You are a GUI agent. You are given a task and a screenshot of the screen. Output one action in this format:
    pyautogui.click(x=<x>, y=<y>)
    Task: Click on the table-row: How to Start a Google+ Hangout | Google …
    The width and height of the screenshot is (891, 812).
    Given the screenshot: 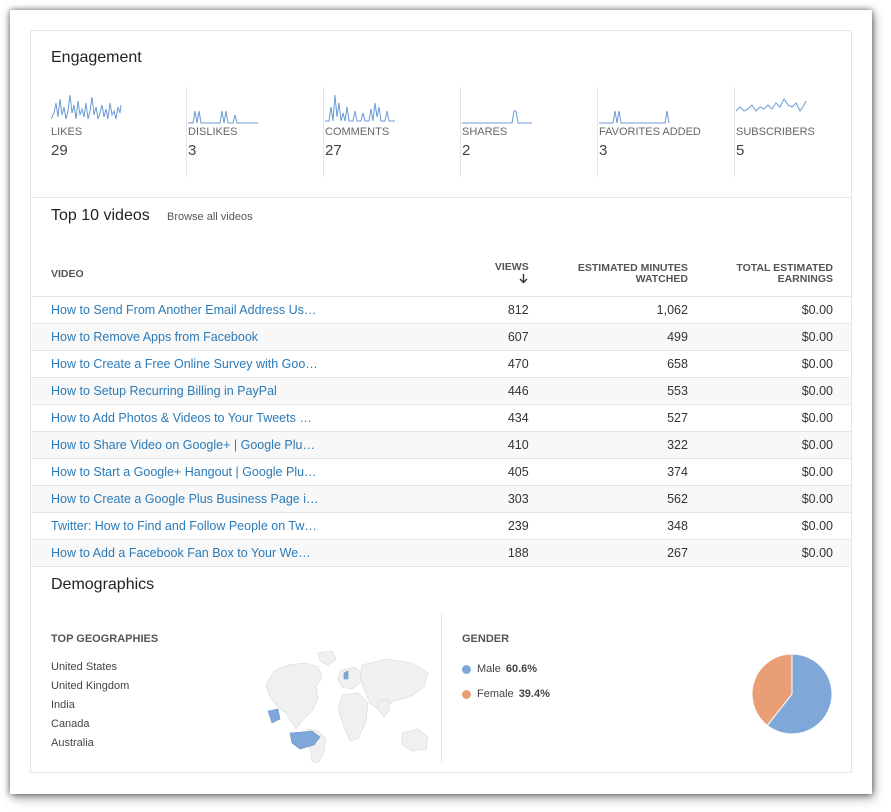 What is the action you would take?
    pyautogui.click(x=441, y=472)
    